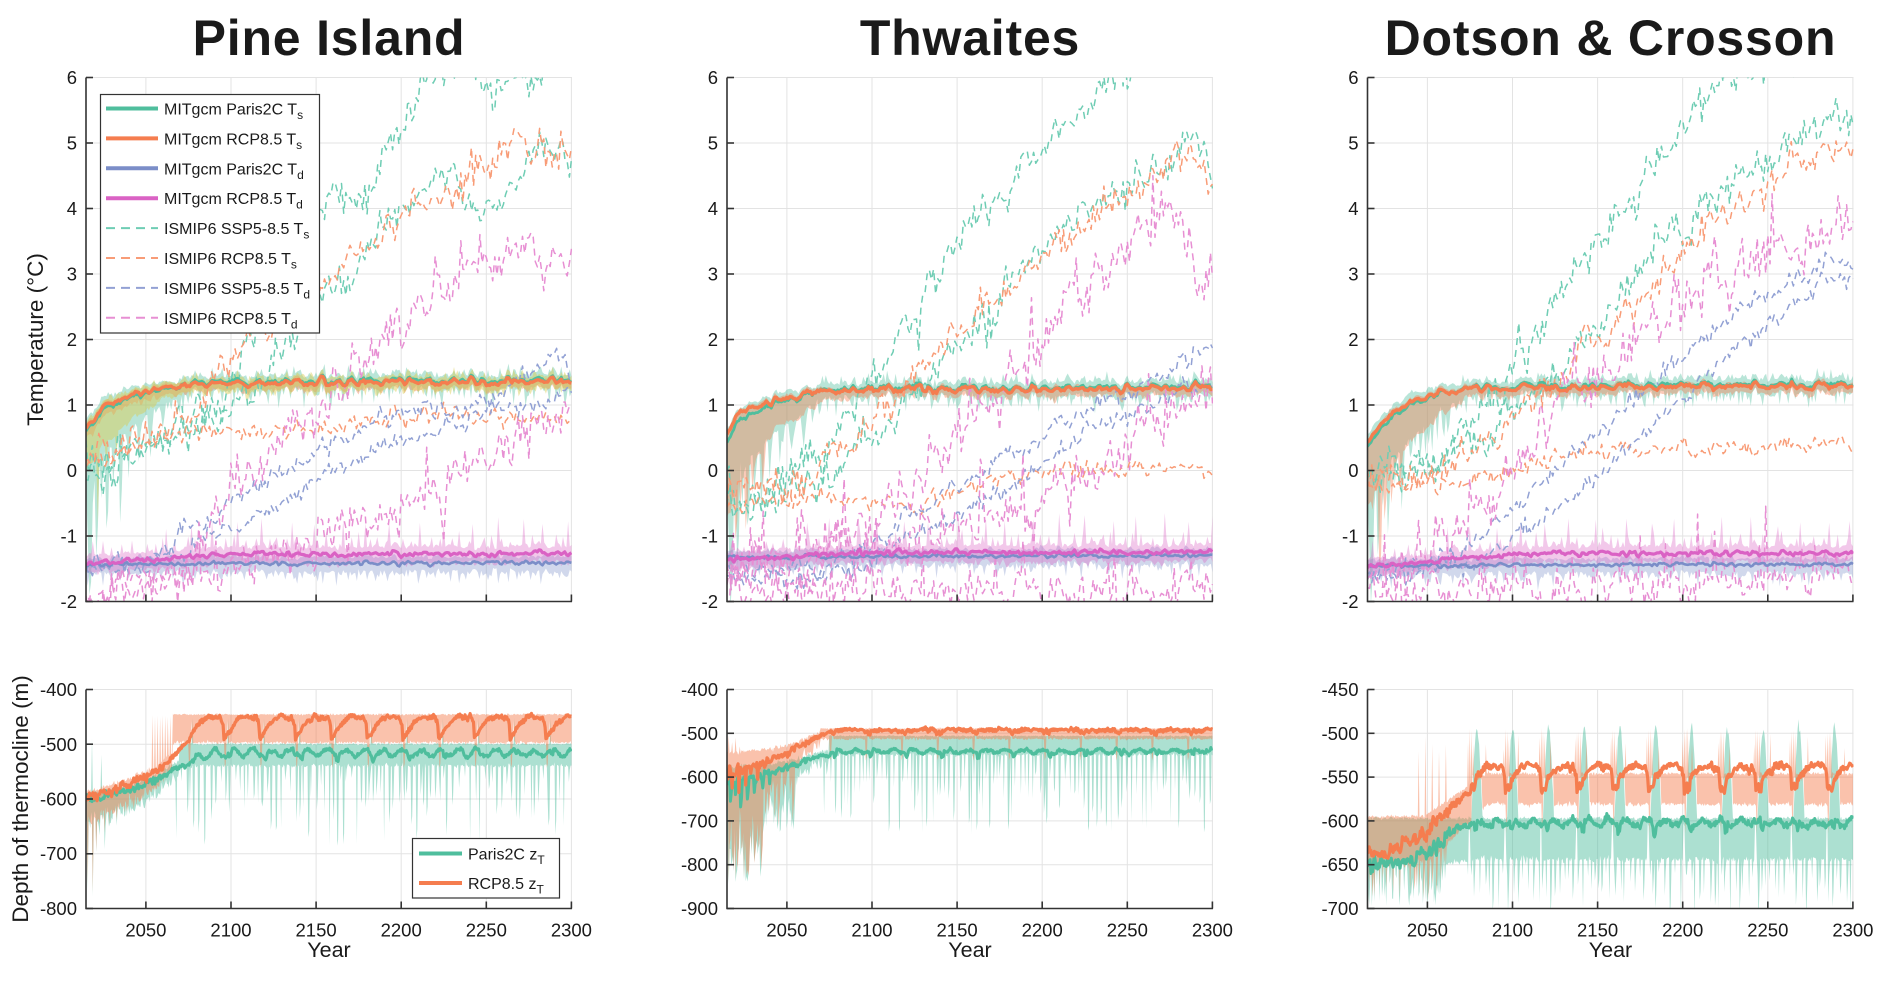 This screenshot has height=982, width=1892. Describe the element at coordinates (234, 171) in the screenshot. I see `svg-text: MITgcm Paris2C Td` at that location.